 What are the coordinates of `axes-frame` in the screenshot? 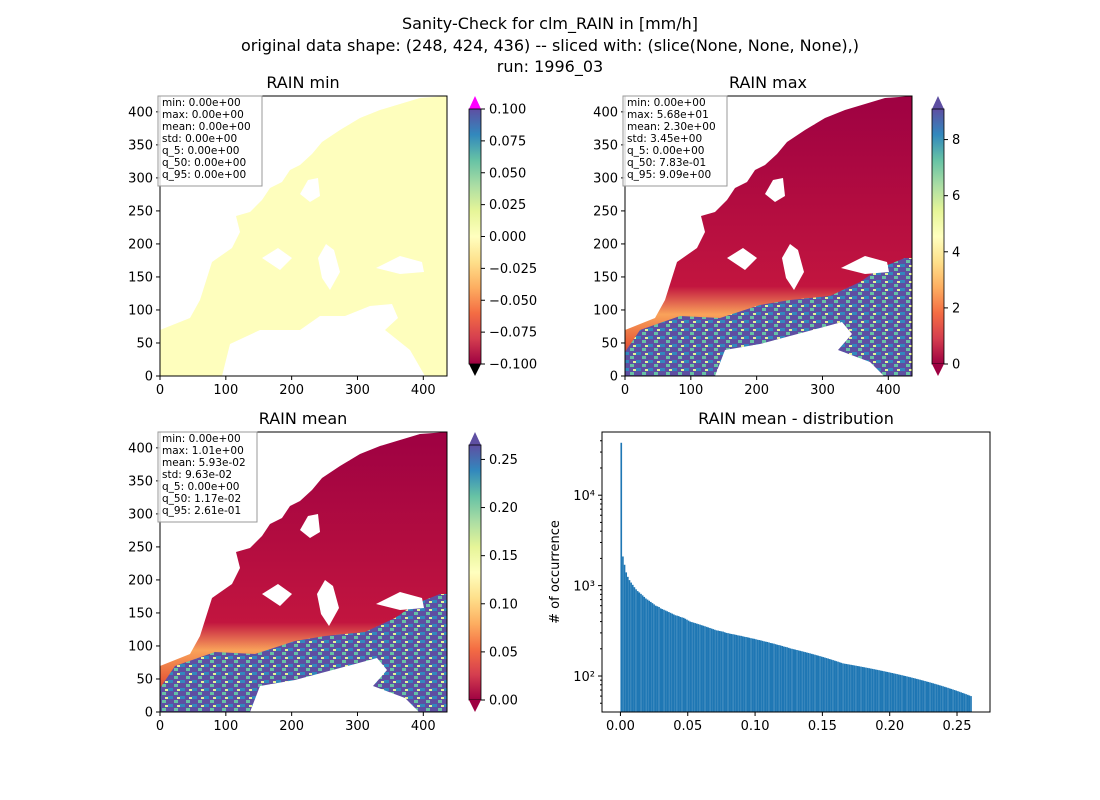 It's located at (768, 236).